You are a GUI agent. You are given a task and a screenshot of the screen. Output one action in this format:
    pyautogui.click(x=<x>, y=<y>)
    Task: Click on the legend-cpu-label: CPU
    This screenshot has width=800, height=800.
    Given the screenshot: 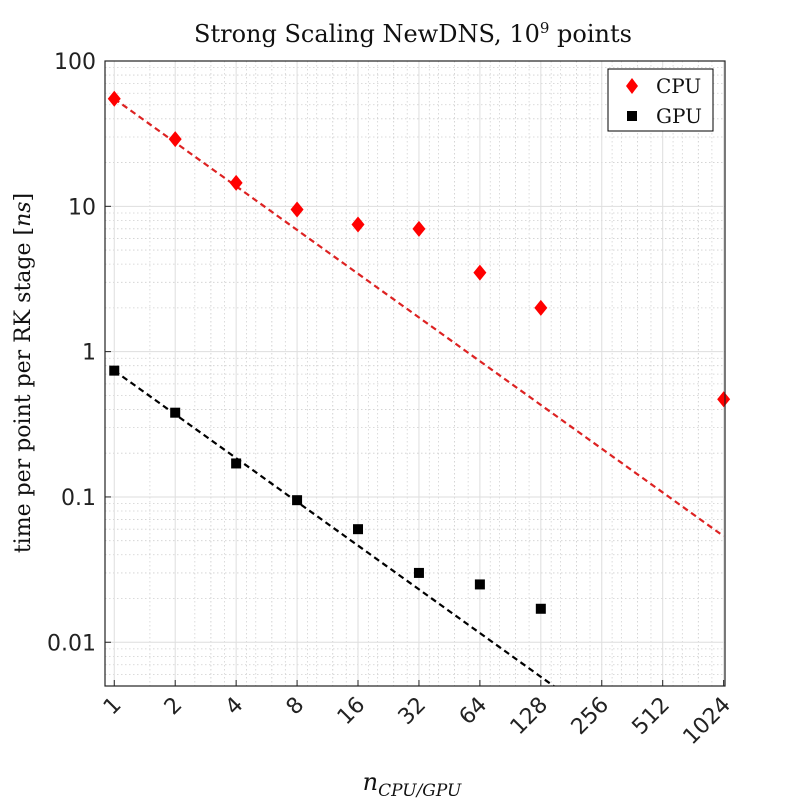 What is the action you would take?
    pyautogui.click(x=678, y=86)
    